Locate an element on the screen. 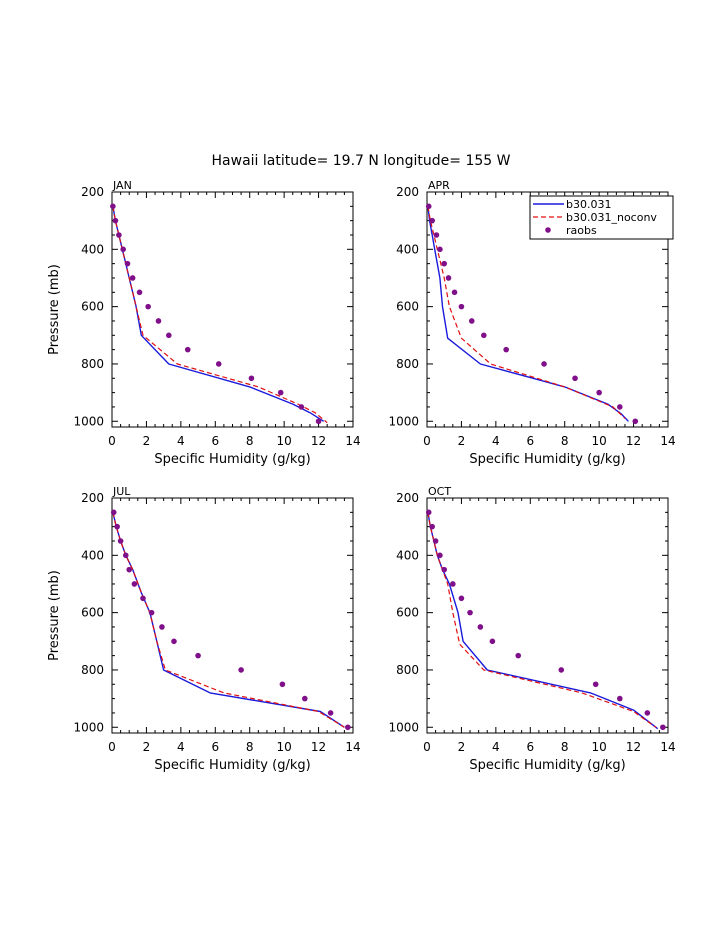 Image resolution: width=723 pixels, height=935 pixels. plot-frame-oct is located at coordinates (547, 615).